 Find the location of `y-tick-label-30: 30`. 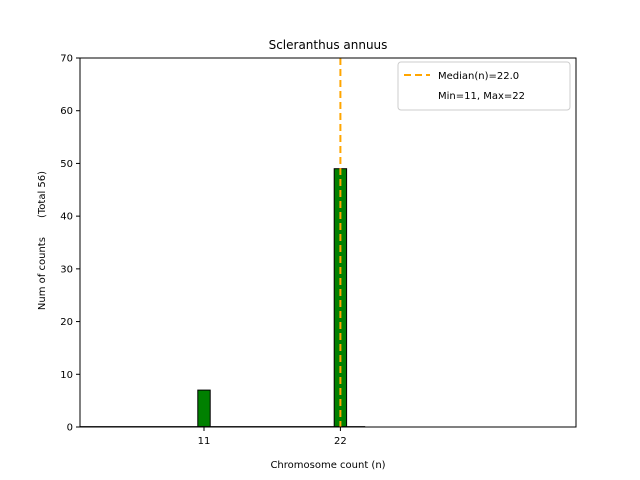

y-tick-label-30: 30 is located at coordinates (66, 269).